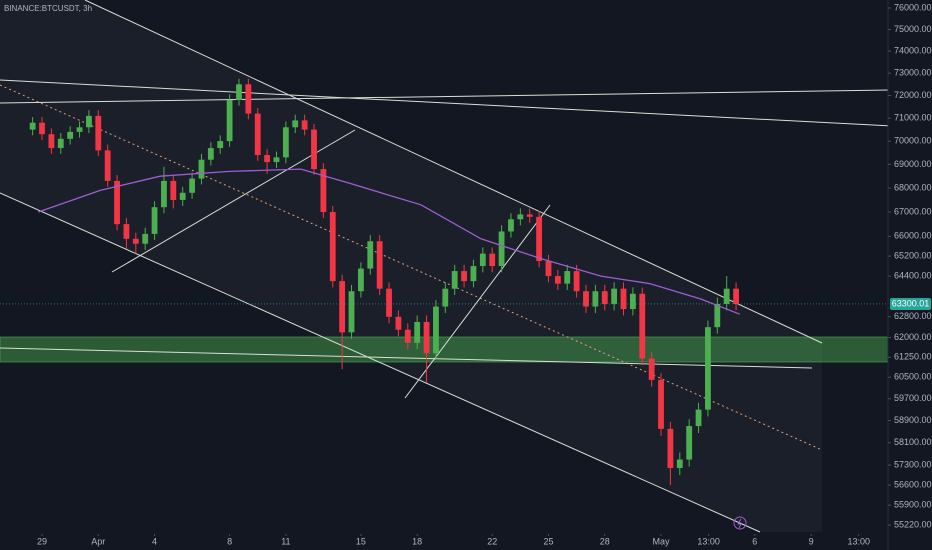 This screenshot has height=550, width=932. Describe the element at coordinates (444, 349) in the screenshot. I see `support-zone` at that location.